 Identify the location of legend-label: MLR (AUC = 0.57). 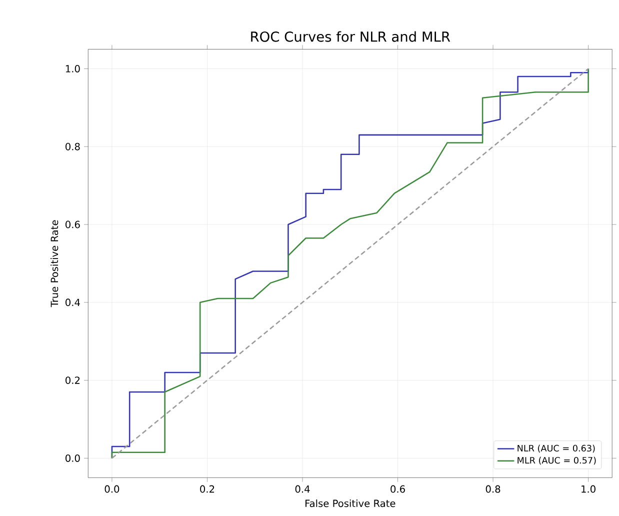
(557, 460).